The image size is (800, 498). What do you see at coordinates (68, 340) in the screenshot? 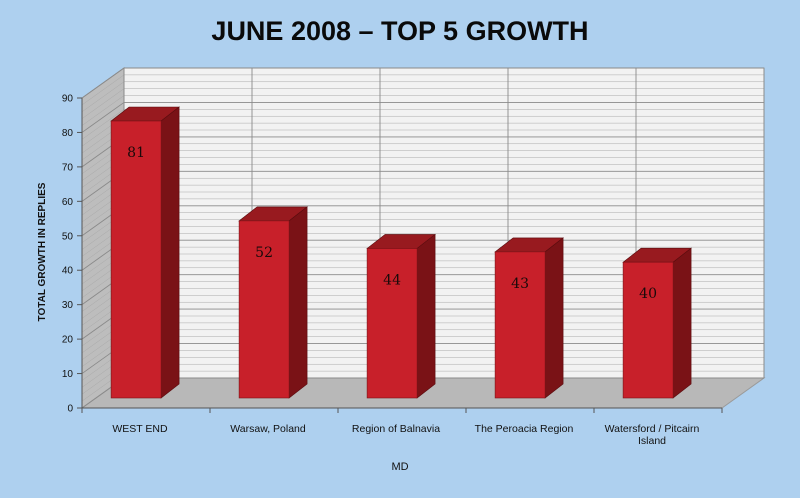
I see `y-tick-label: 20` at bounding box center [68, 340].